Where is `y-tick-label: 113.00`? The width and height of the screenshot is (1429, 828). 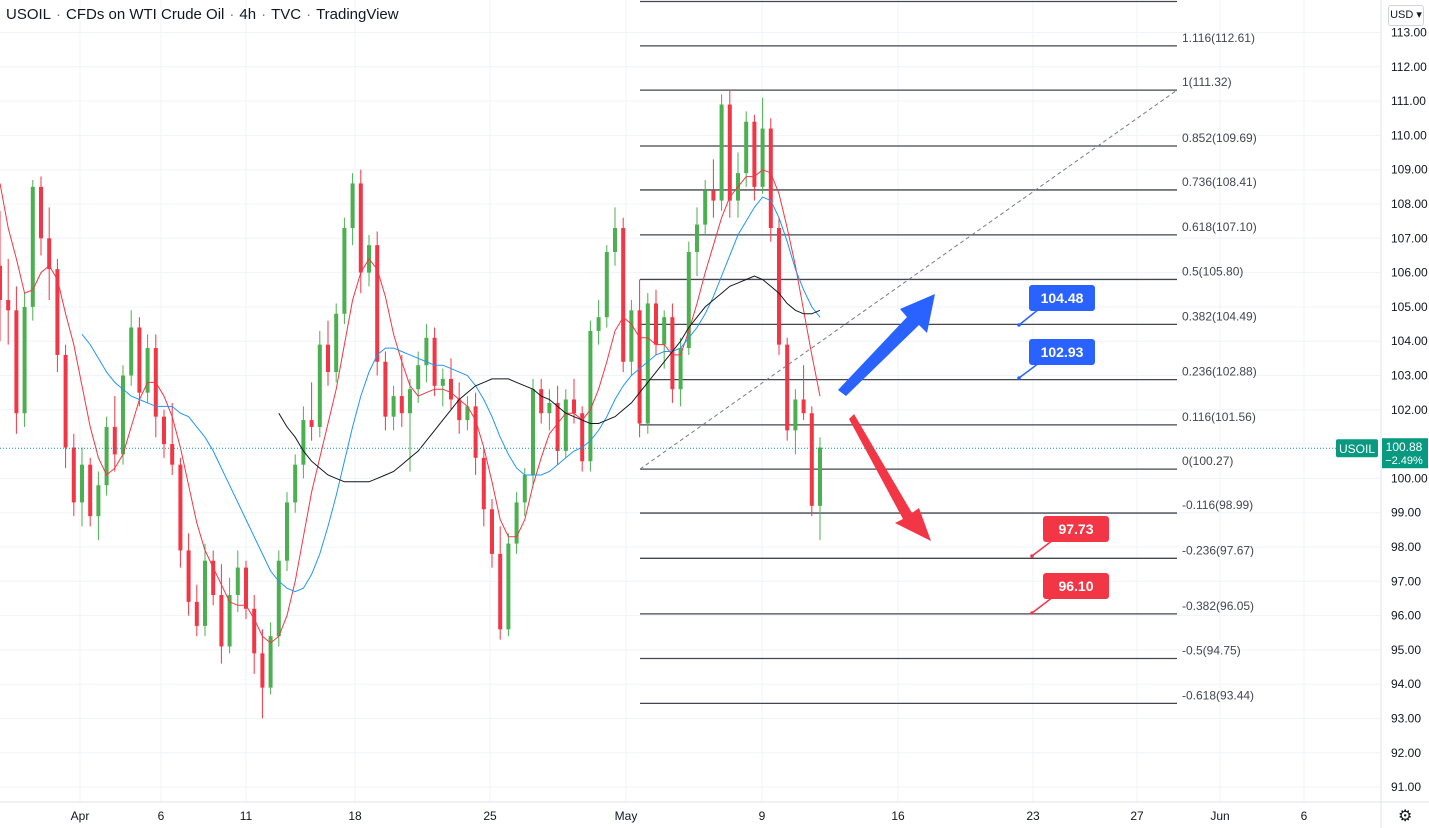 y-tick-label: 113.00 is located at coordinates (1409, 33).